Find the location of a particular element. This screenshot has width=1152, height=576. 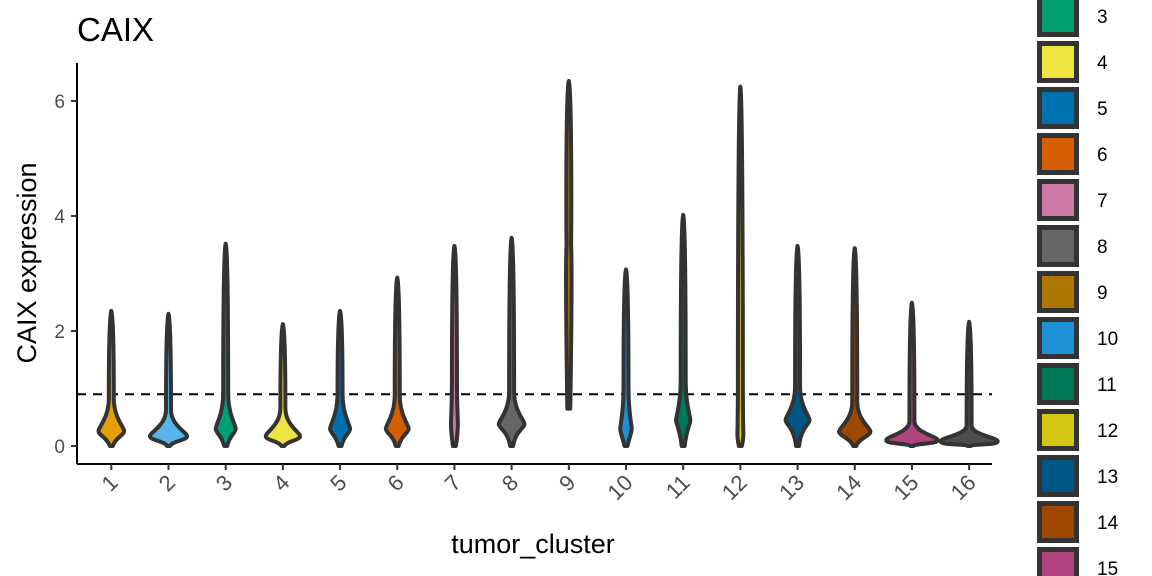

legend-label: 8 is located at coordinates (1102, 247).